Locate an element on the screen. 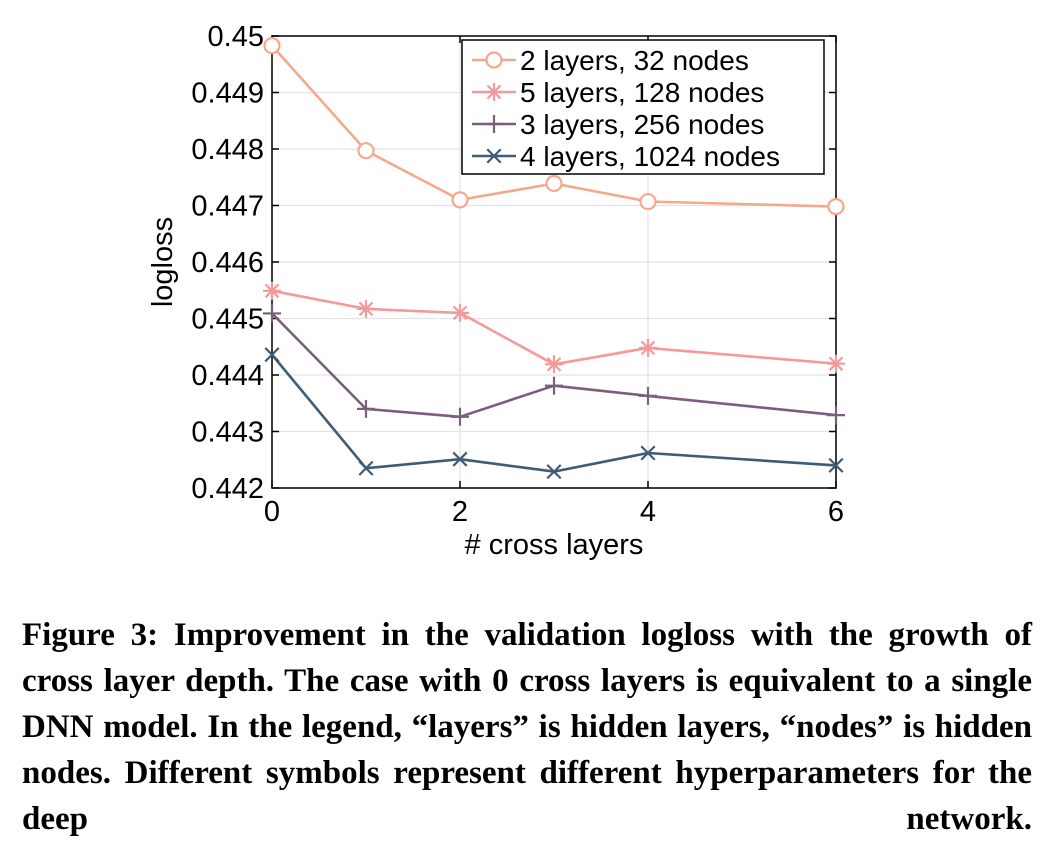 The image size is (1052, 852). series-plus is located at coordinates (554, 365).